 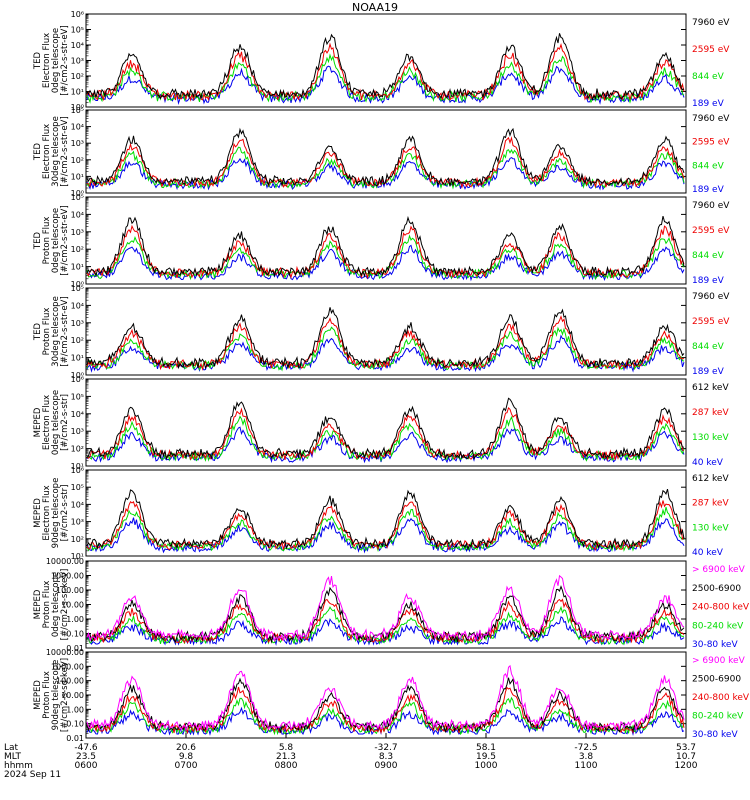 I want to click on x-tick-label: 1200, so click(x=686, y=766).